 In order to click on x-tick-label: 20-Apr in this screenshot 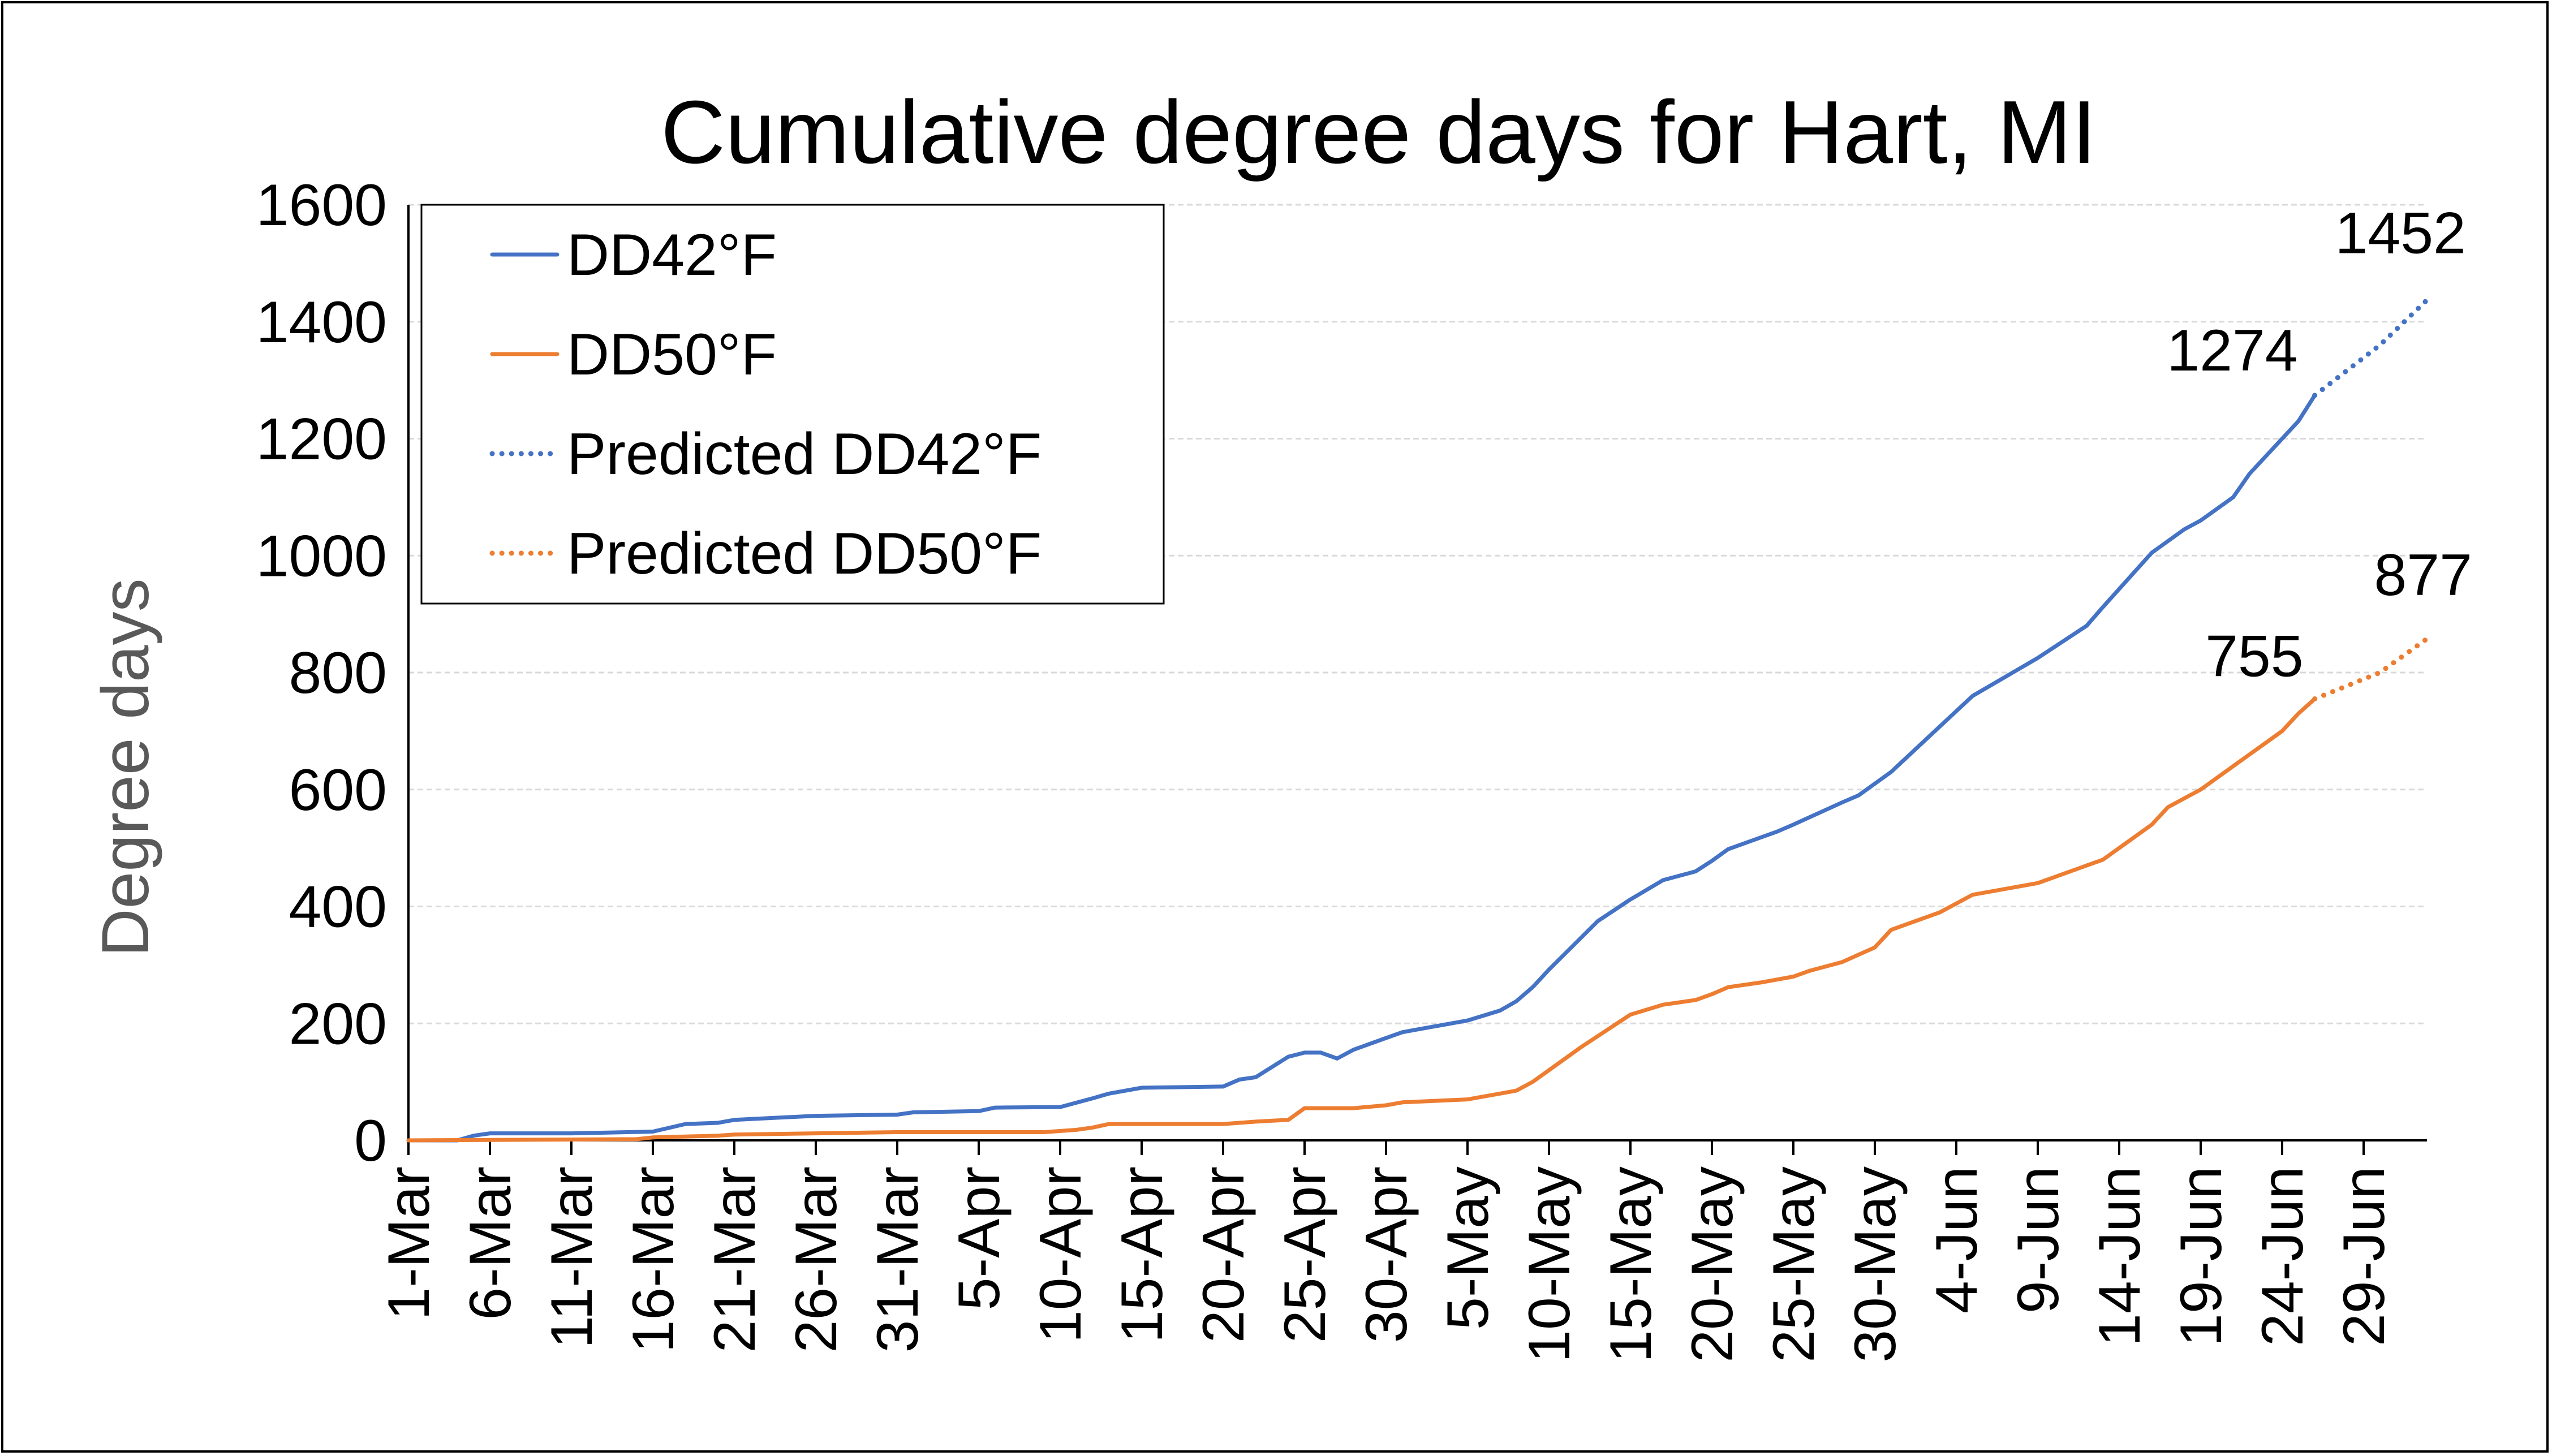, I will do `click(1223, 1254)`.